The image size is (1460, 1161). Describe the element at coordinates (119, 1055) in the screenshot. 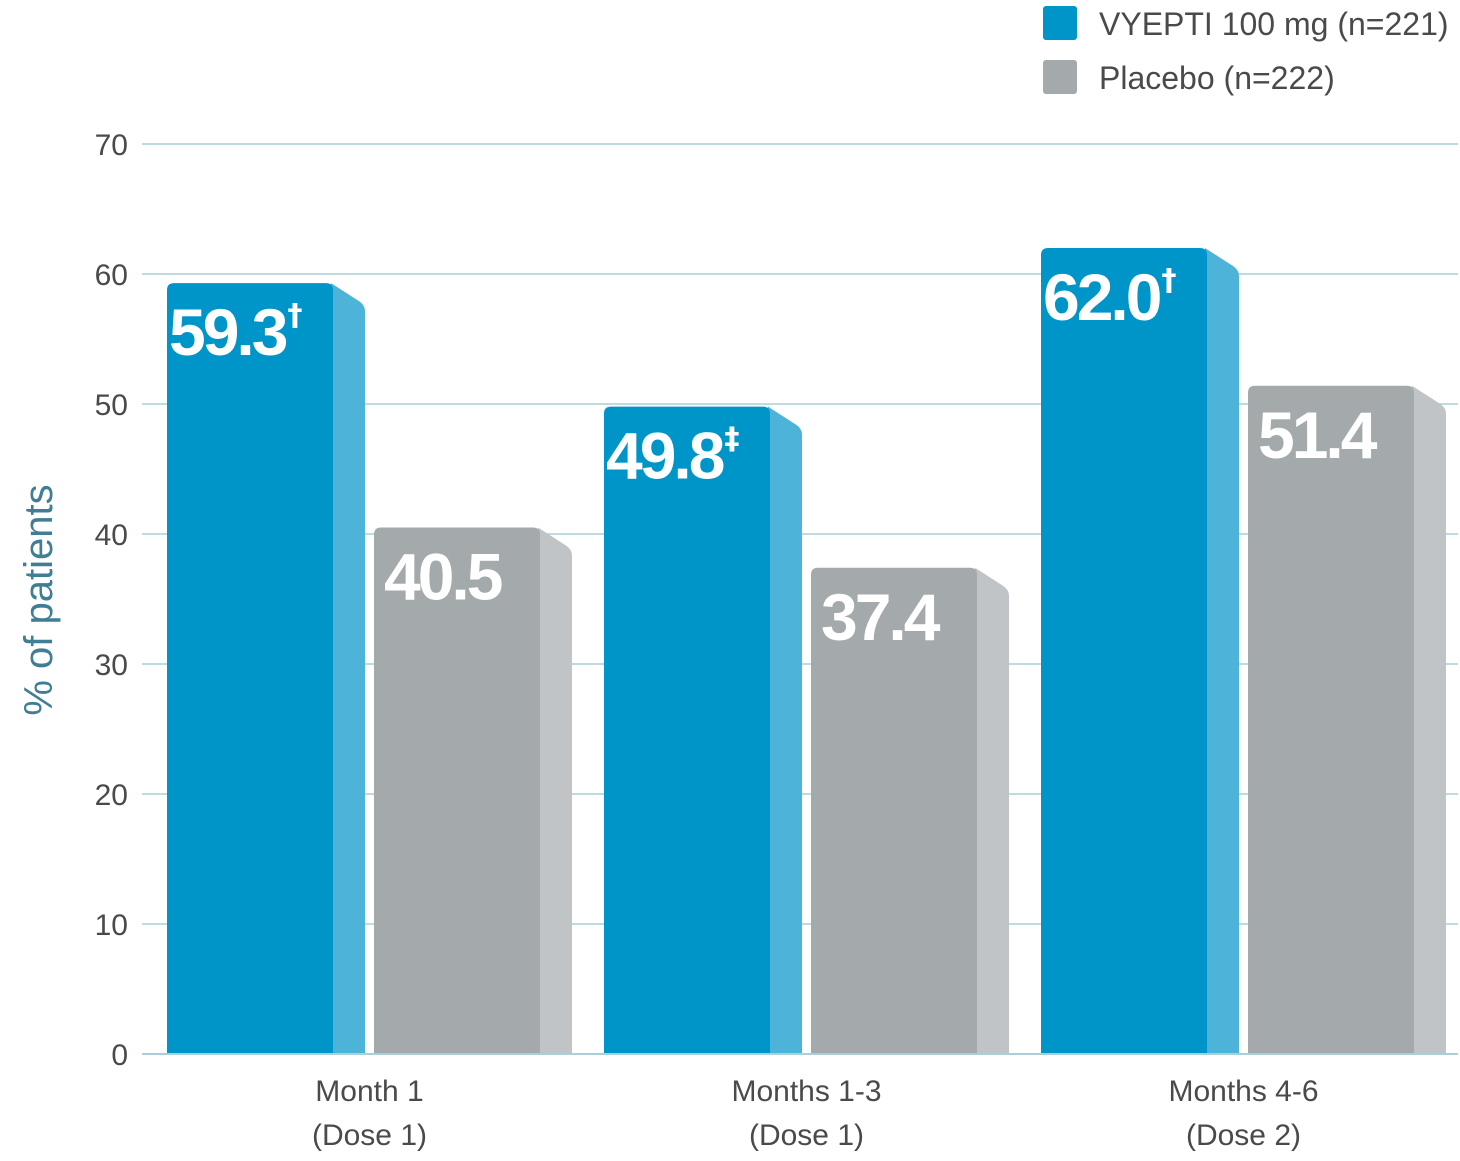

I see `y-tick-label: 0` at that location.